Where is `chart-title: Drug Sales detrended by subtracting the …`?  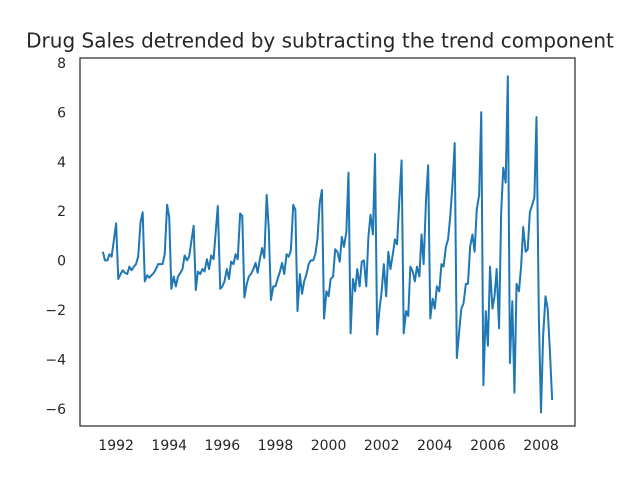 chart-title: Drug Sales detrended by subtracting the … is located at coordinates (320, 41).